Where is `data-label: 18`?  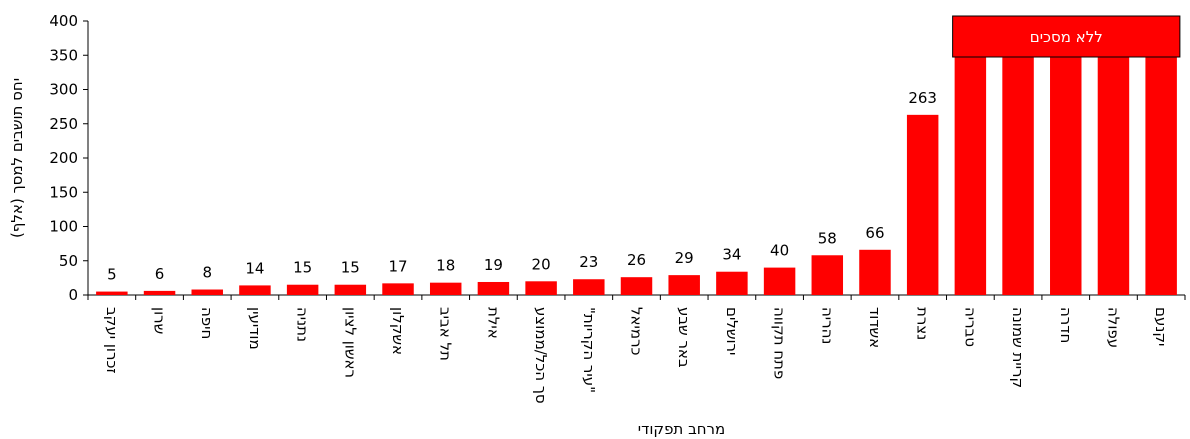 data-label: 18 is located at coordinates (445, 266).